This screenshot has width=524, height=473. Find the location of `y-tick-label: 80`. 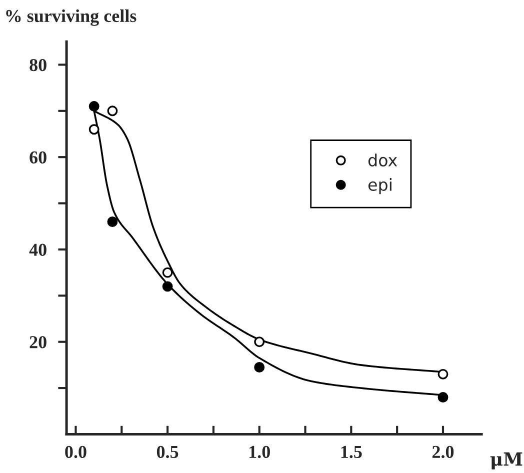

y-tick-label: 80 is located at coordinates (38, 65).